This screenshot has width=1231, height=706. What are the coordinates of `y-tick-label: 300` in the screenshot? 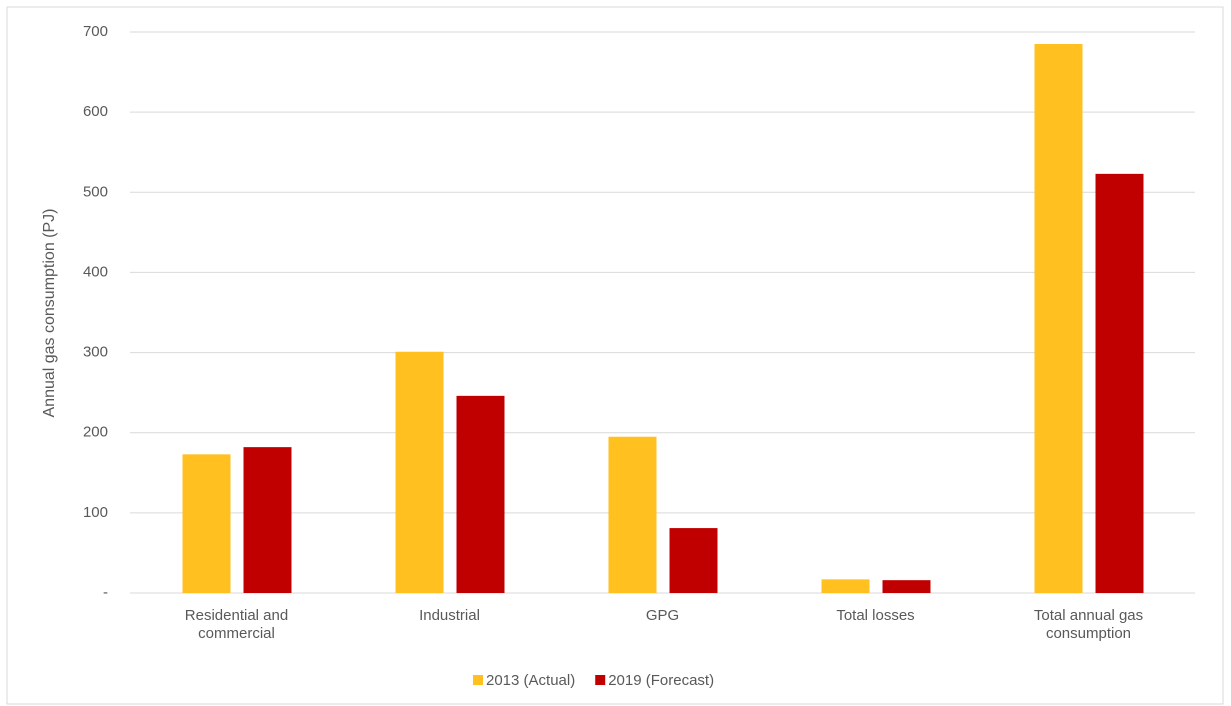 It's located at (95, 352).